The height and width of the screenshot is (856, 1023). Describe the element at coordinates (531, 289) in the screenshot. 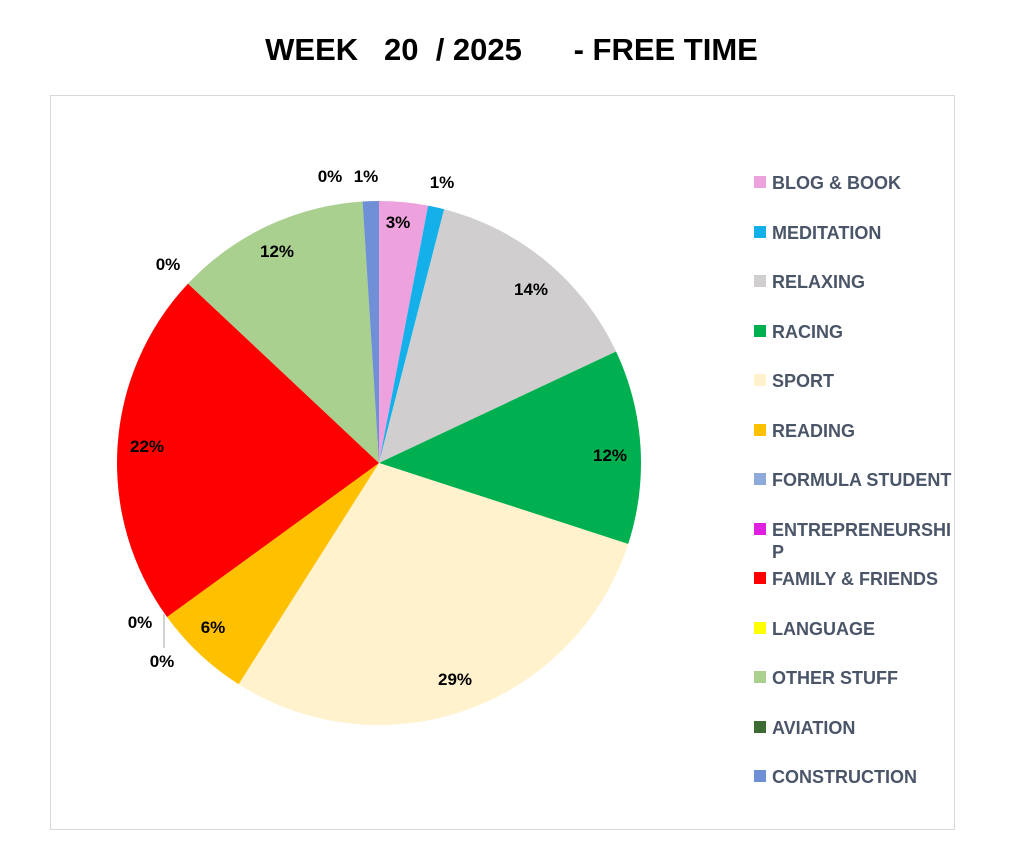

I see `data-label-relaxing: 14%` at that location.